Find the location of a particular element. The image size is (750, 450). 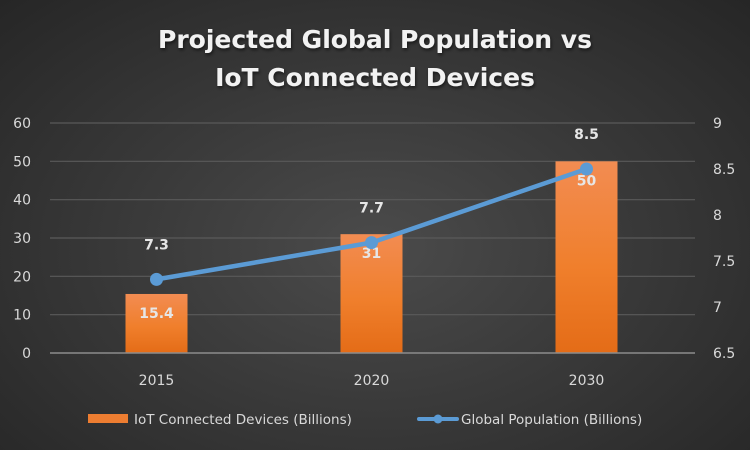

legend-swatch-population-marker is located at coordinates (438, 419).